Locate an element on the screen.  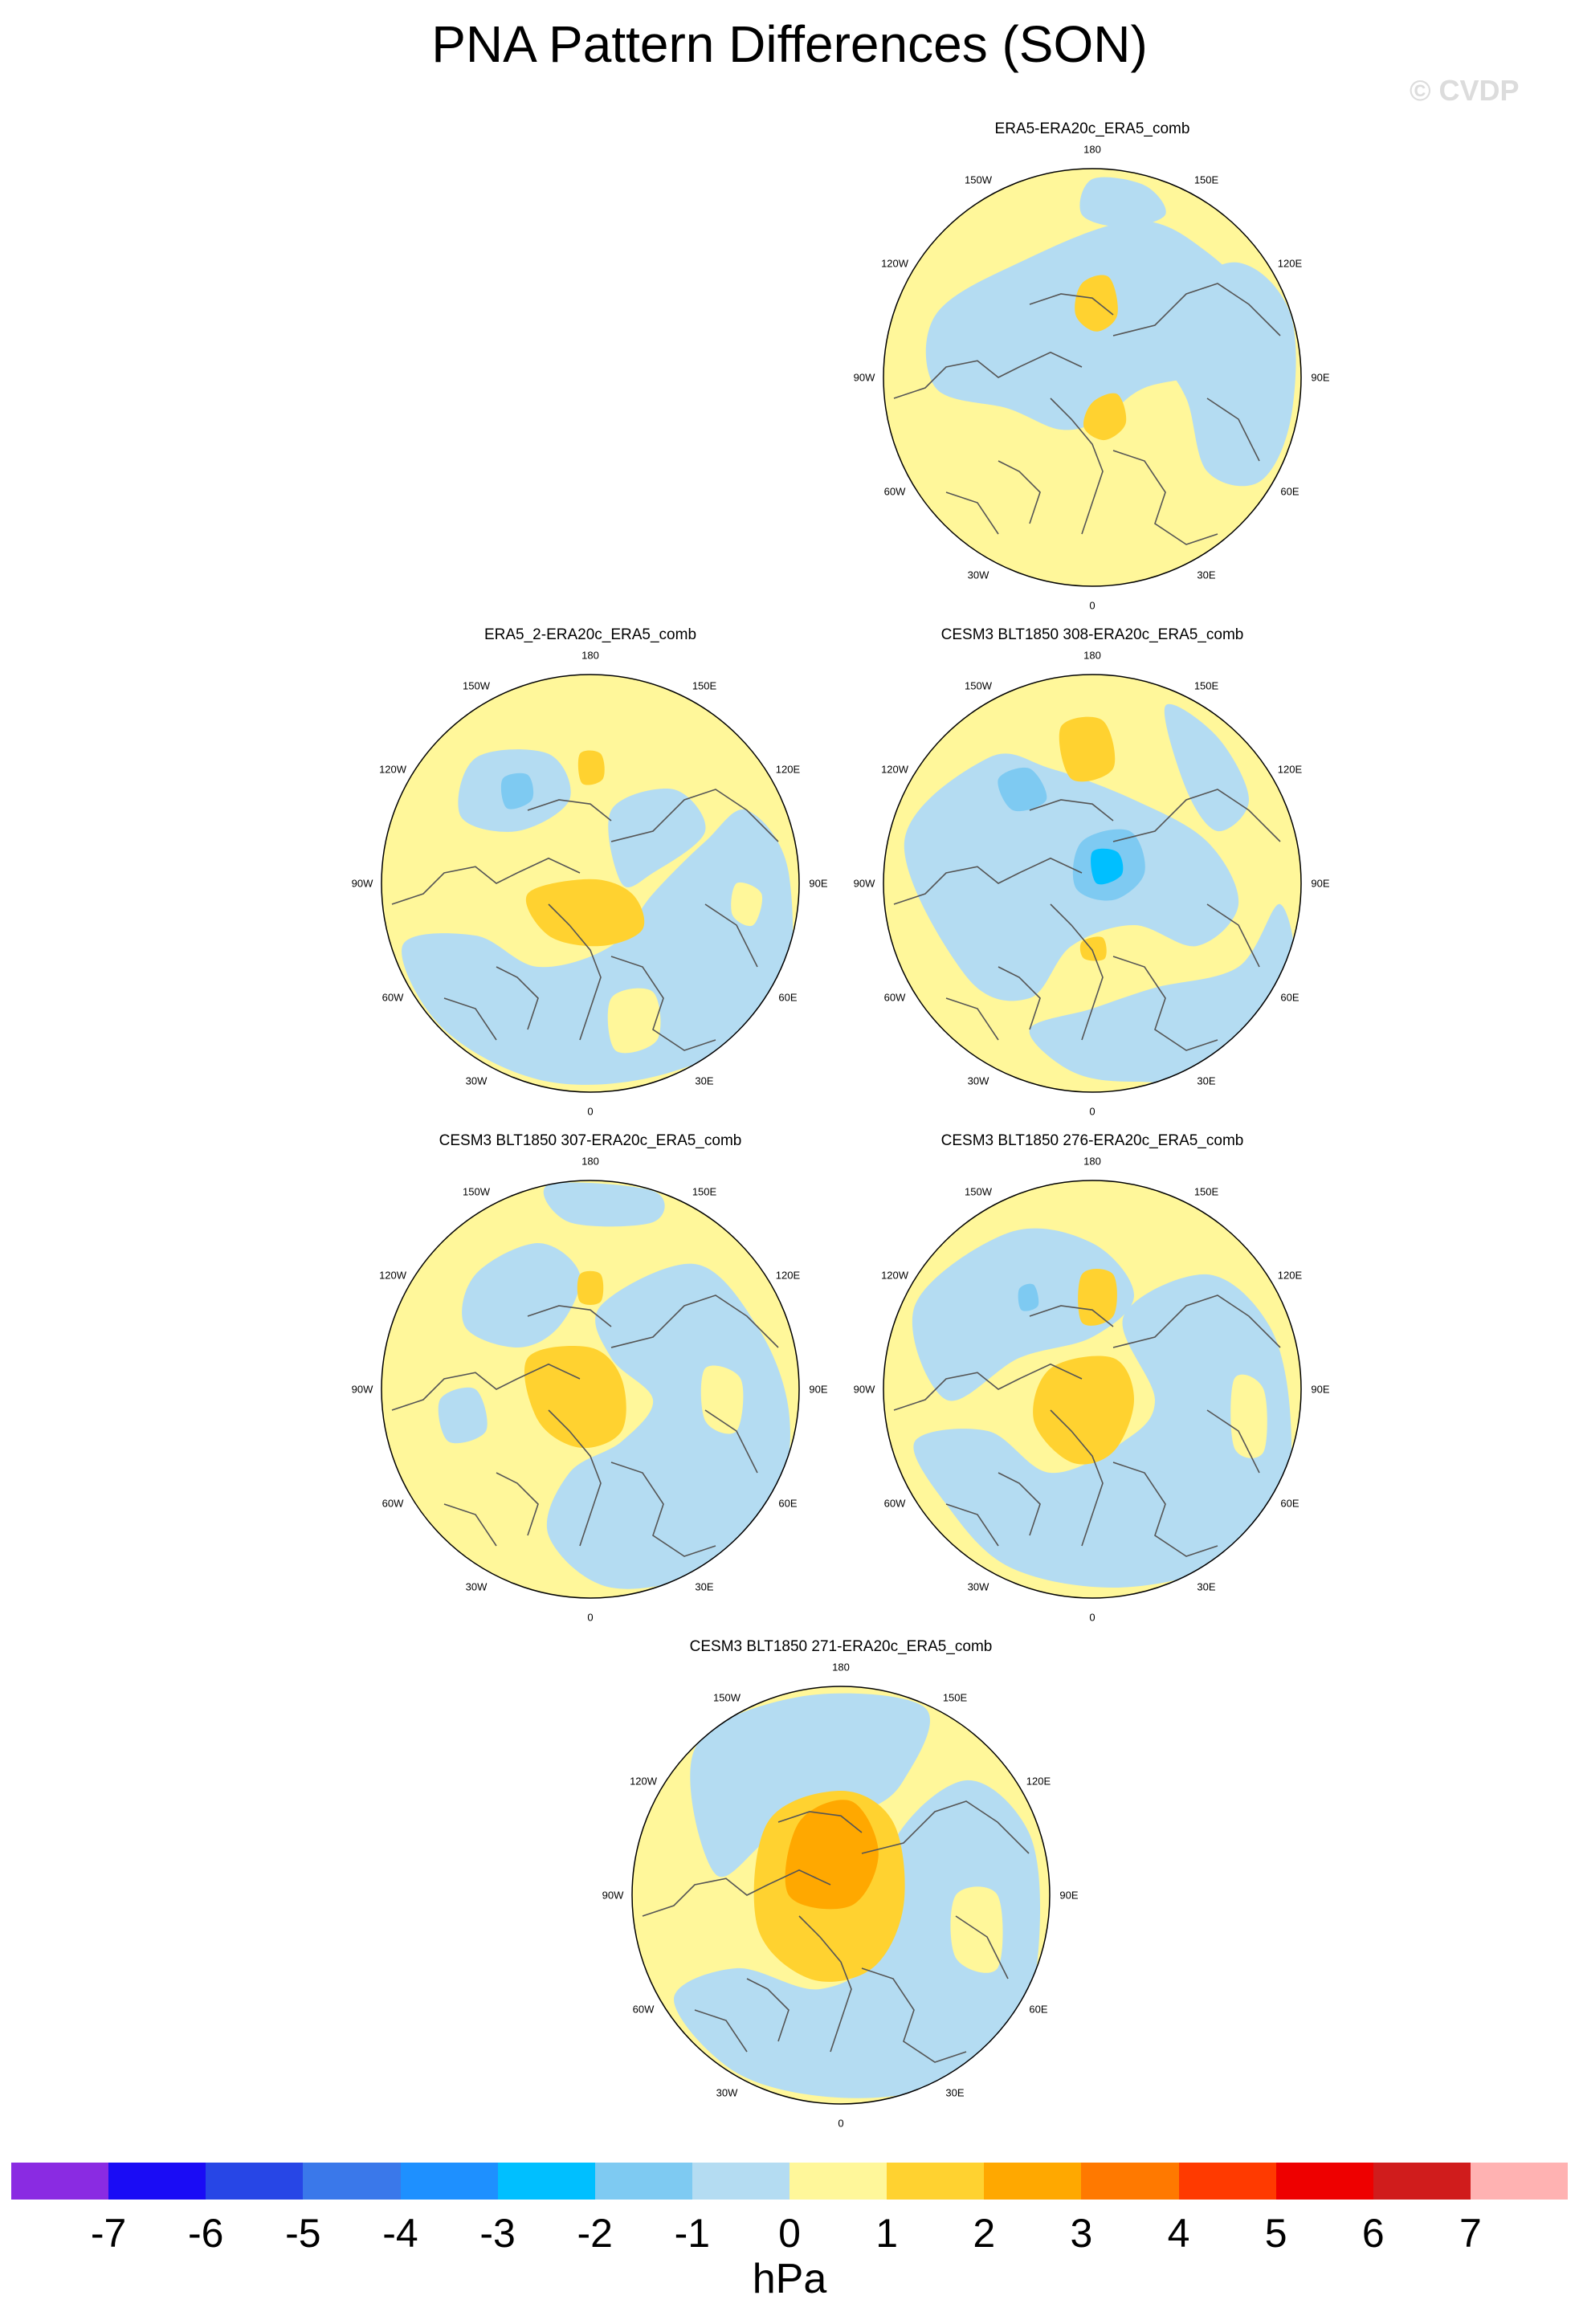
colorbar-tick-label: -3 is located at coordinates (497, 2233).